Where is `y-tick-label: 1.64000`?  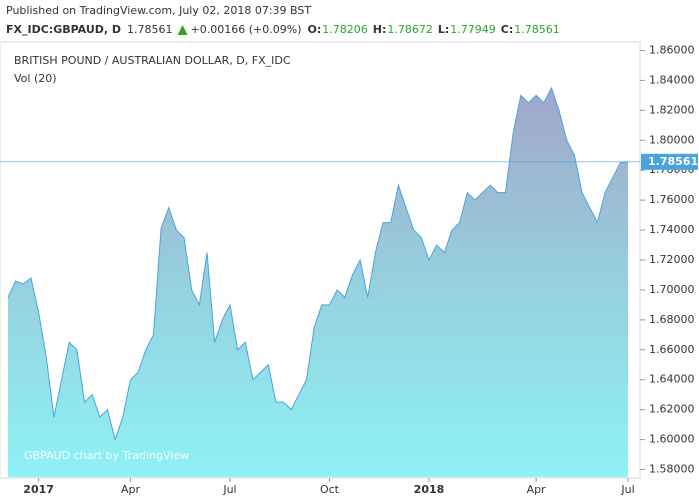
y-tick-label: 1.64000 is located at coordinates (672, 379).